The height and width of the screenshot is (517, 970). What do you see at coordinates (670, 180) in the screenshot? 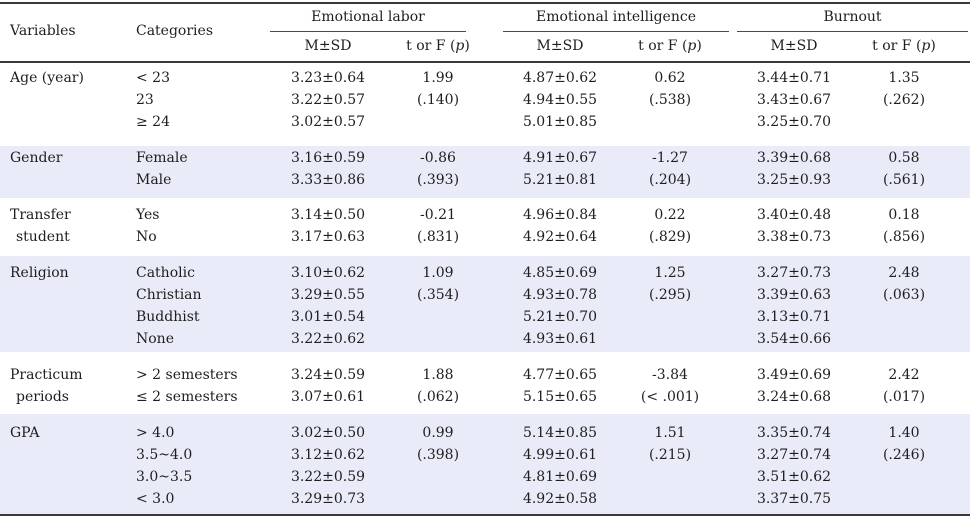
I see `ei-test-cell-line: (.204)` at bounding box center [670, 180].